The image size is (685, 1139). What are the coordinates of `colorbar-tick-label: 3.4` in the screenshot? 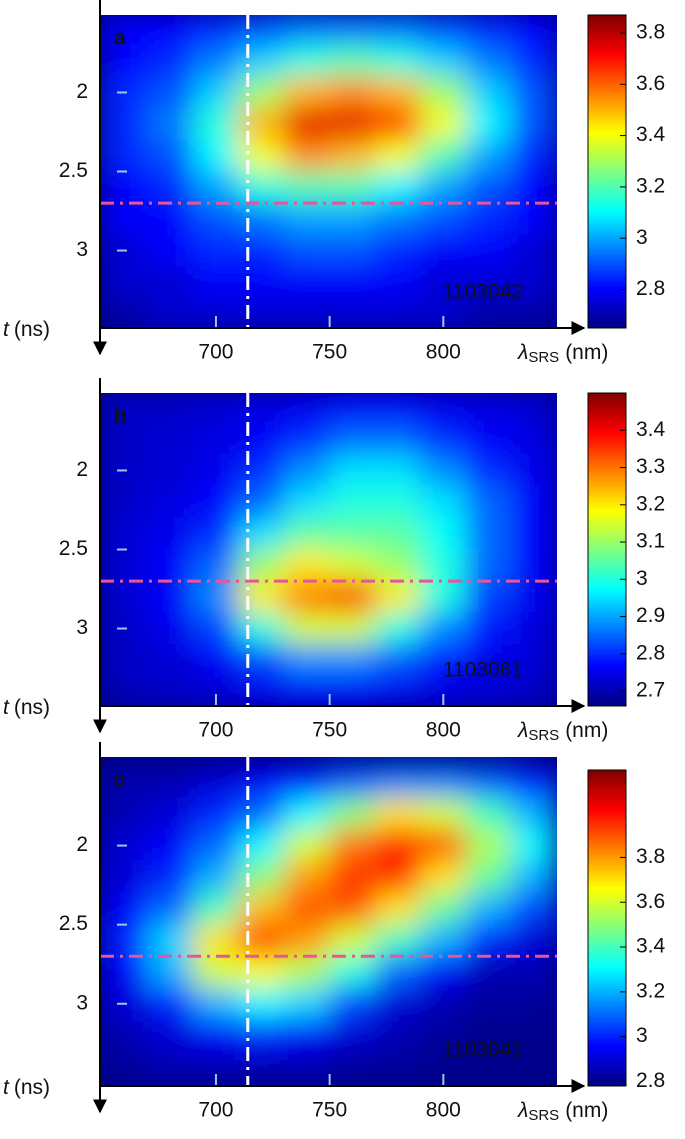 It's located at (651, 134).